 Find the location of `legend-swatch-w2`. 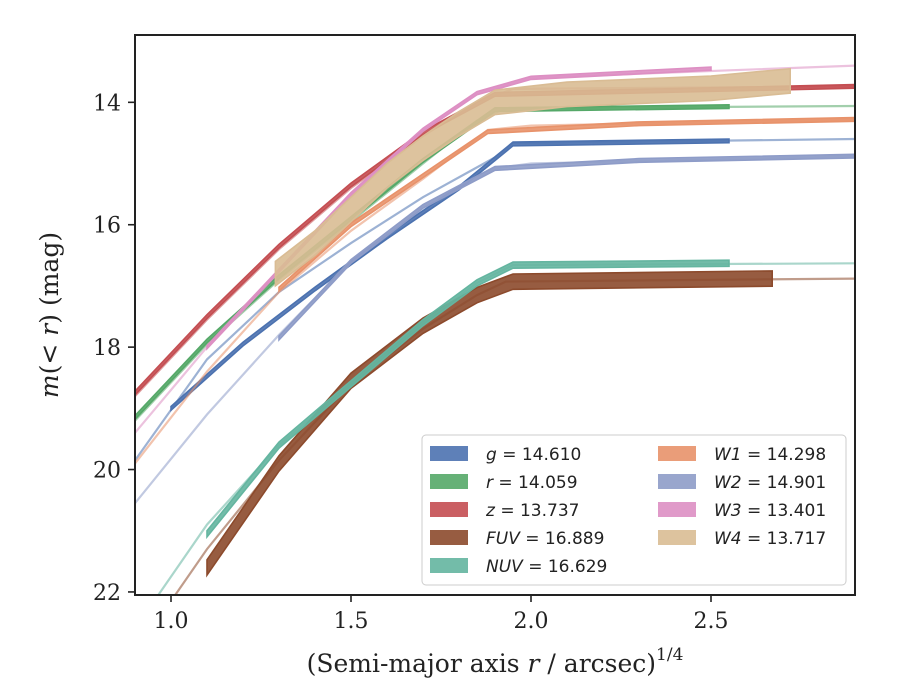

legend-swatch-w2 is located at coordinates (677, 481).